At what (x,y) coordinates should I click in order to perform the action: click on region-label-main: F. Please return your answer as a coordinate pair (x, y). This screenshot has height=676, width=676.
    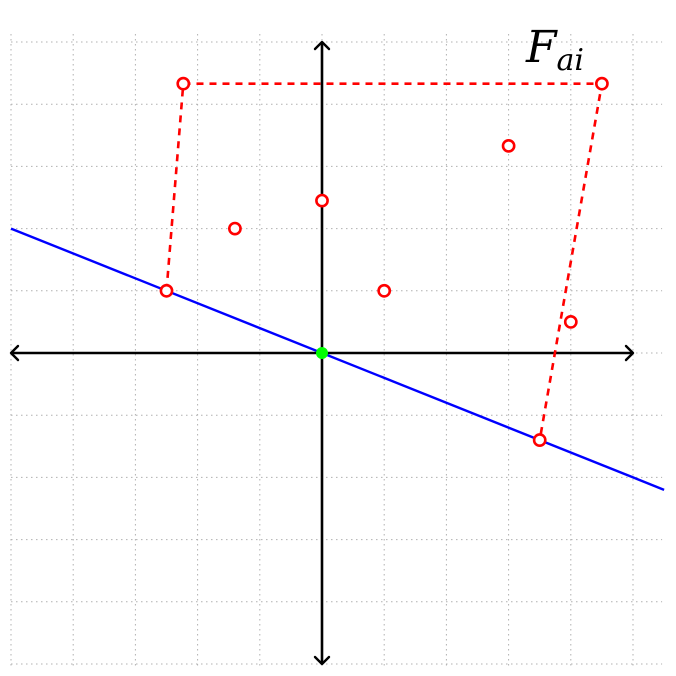
    Looking at the image, I should click on (541, 47).